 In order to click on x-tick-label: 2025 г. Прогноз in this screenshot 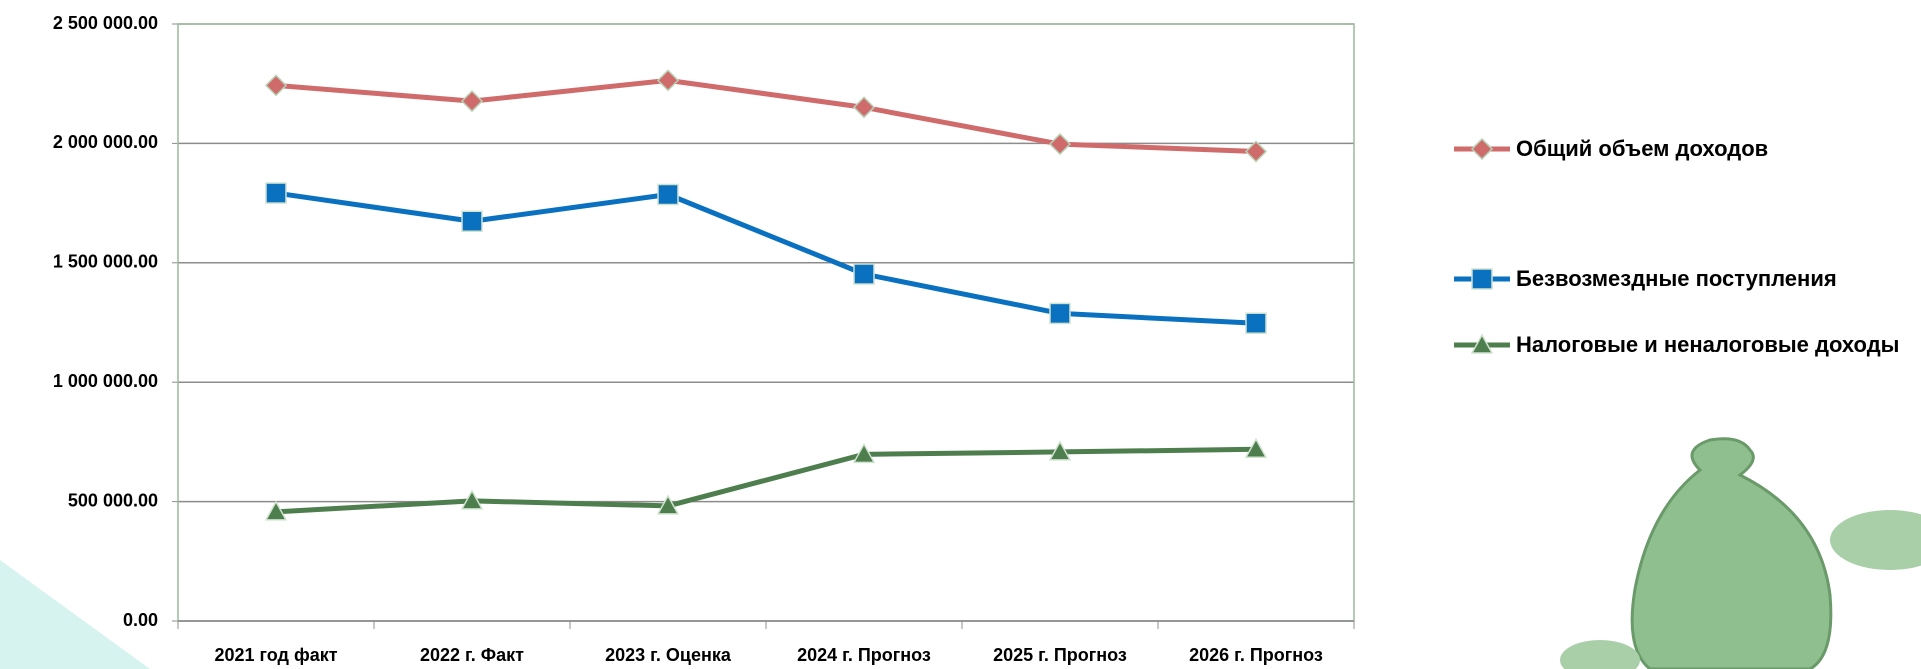, I will do `click(1060, 655)`.